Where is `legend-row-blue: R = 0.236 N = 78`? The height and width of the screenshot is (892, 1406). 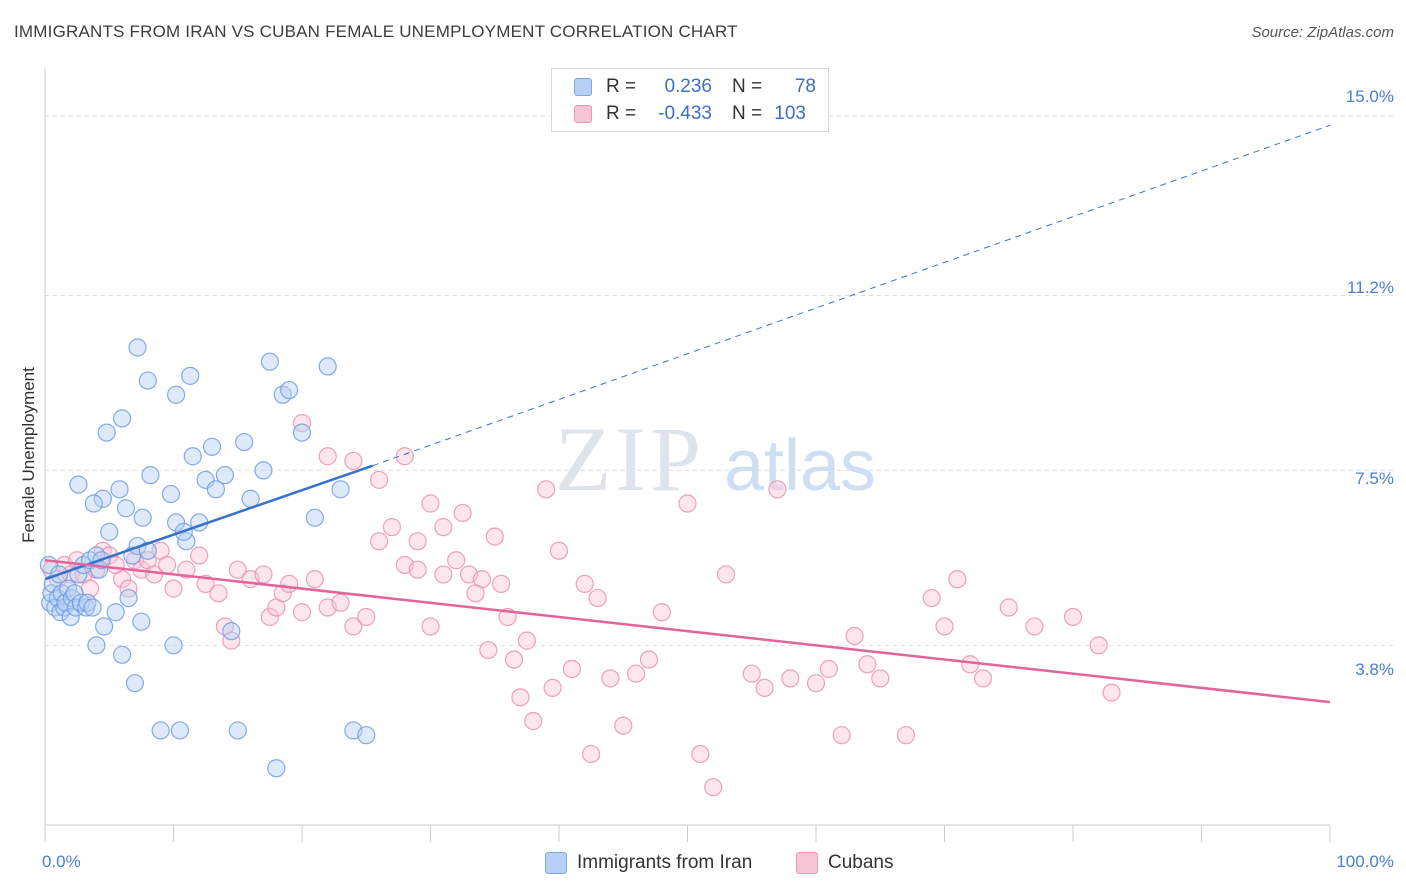
legend-row-blue: R = 0.236 N = 78 is located at coordinates (695, 87).